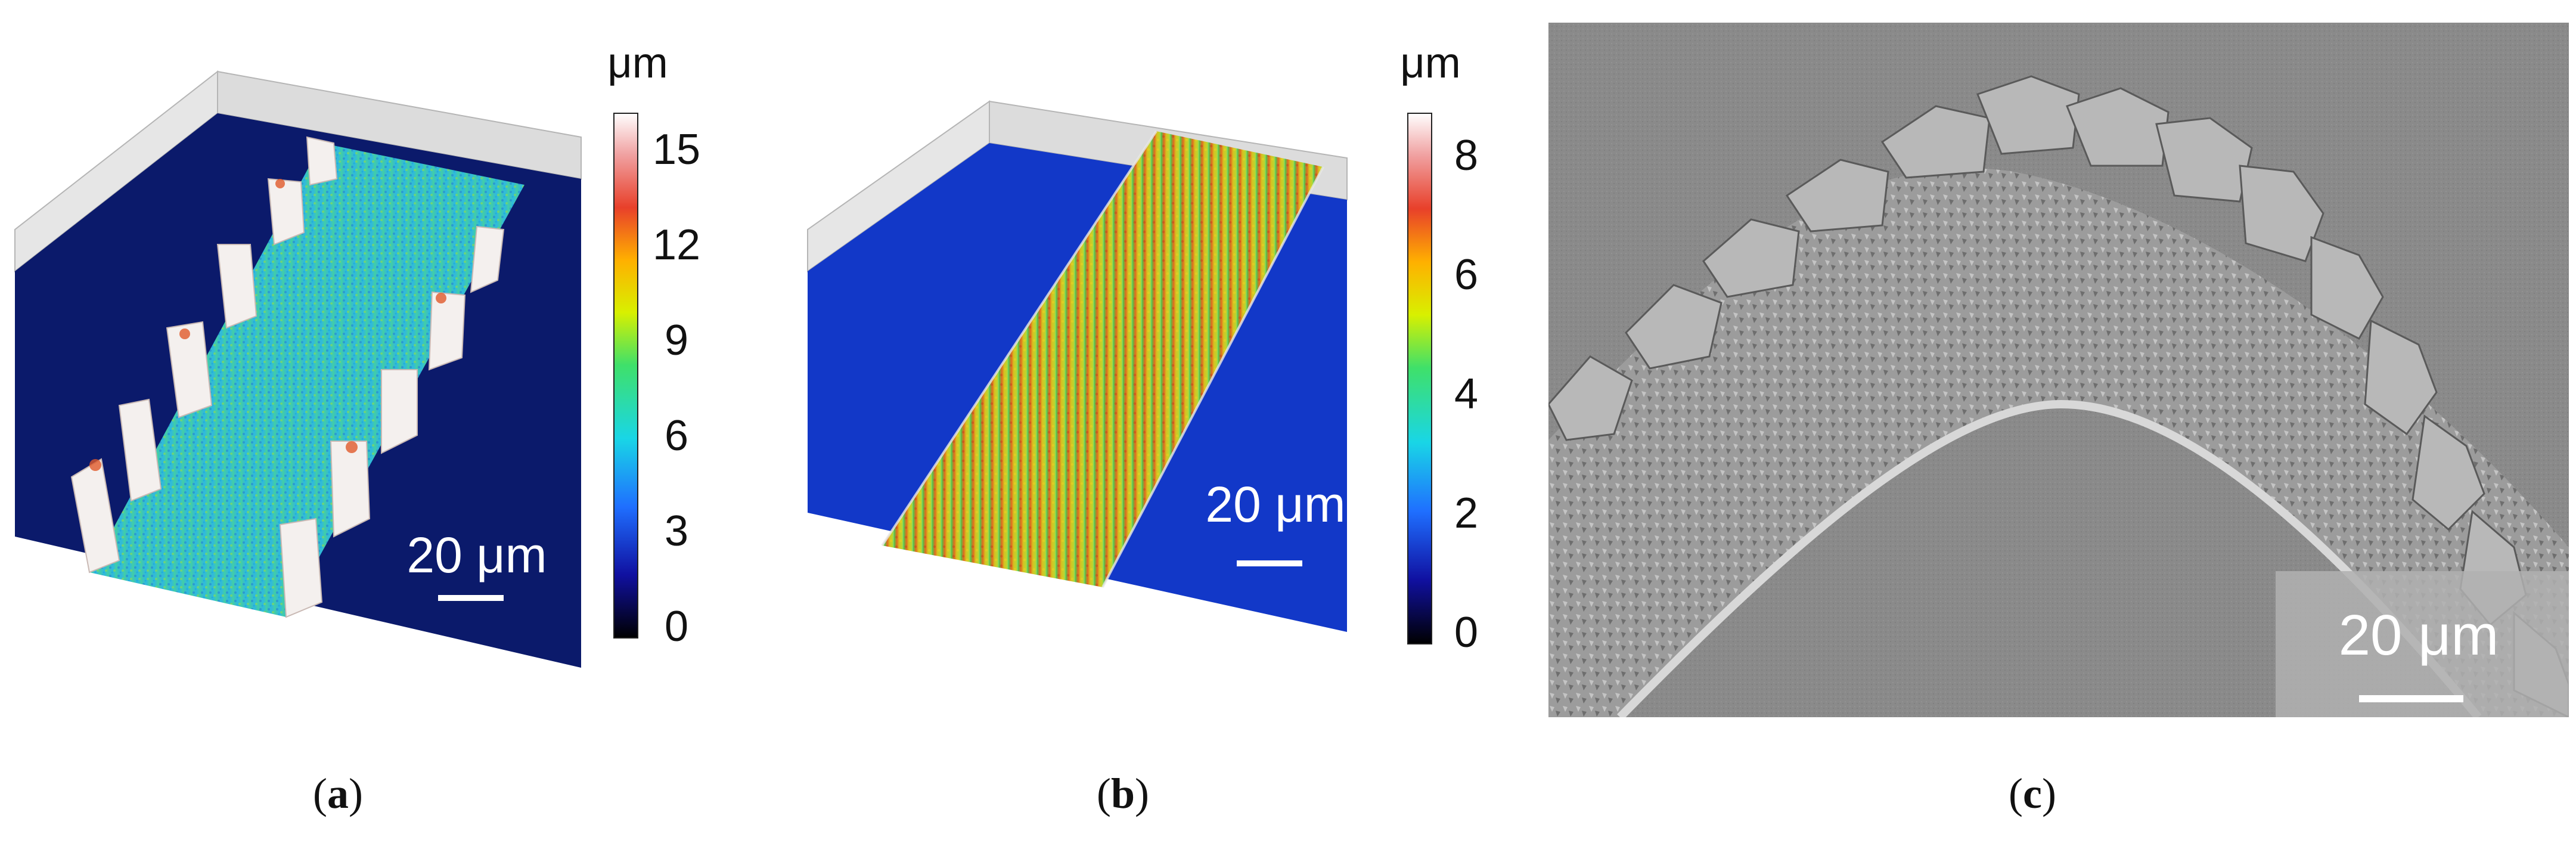 This screenshot has width=2576, height=843. I want to click on panel-a-tick-15: 15, so click(677, 149).